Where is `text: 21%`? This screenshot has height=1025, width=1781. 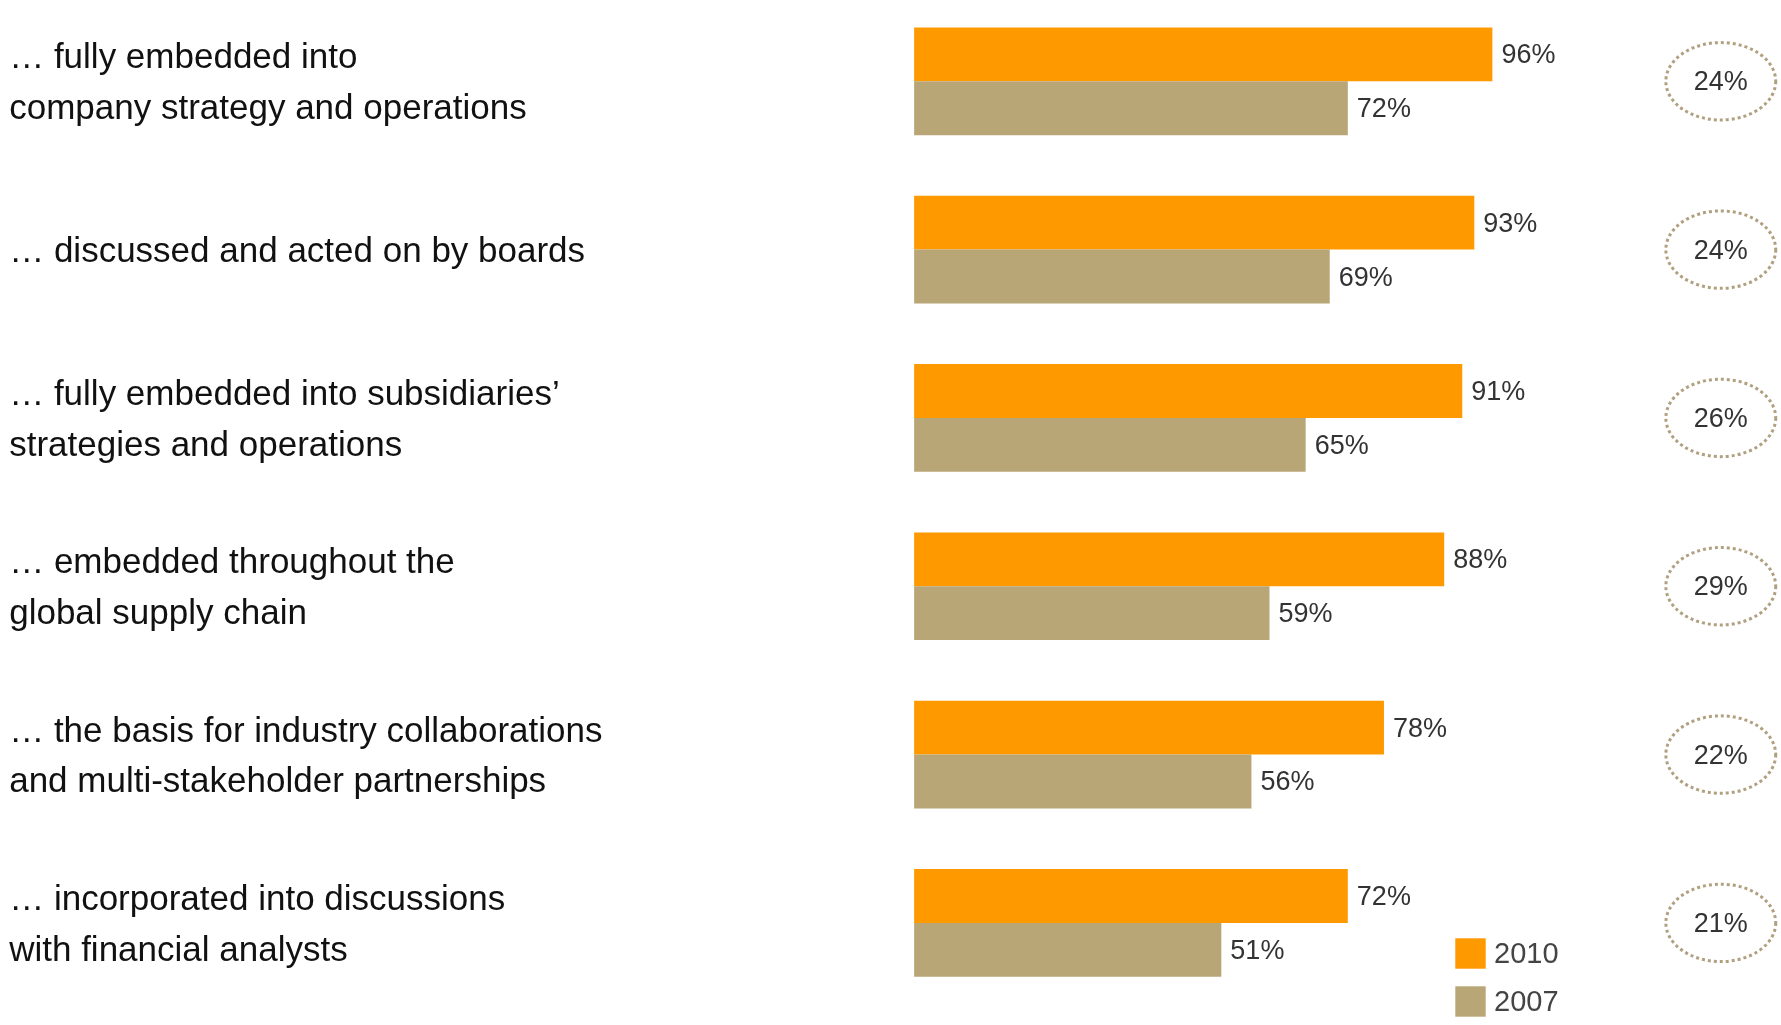
text: 21% is located at coordinates (1720, 922).